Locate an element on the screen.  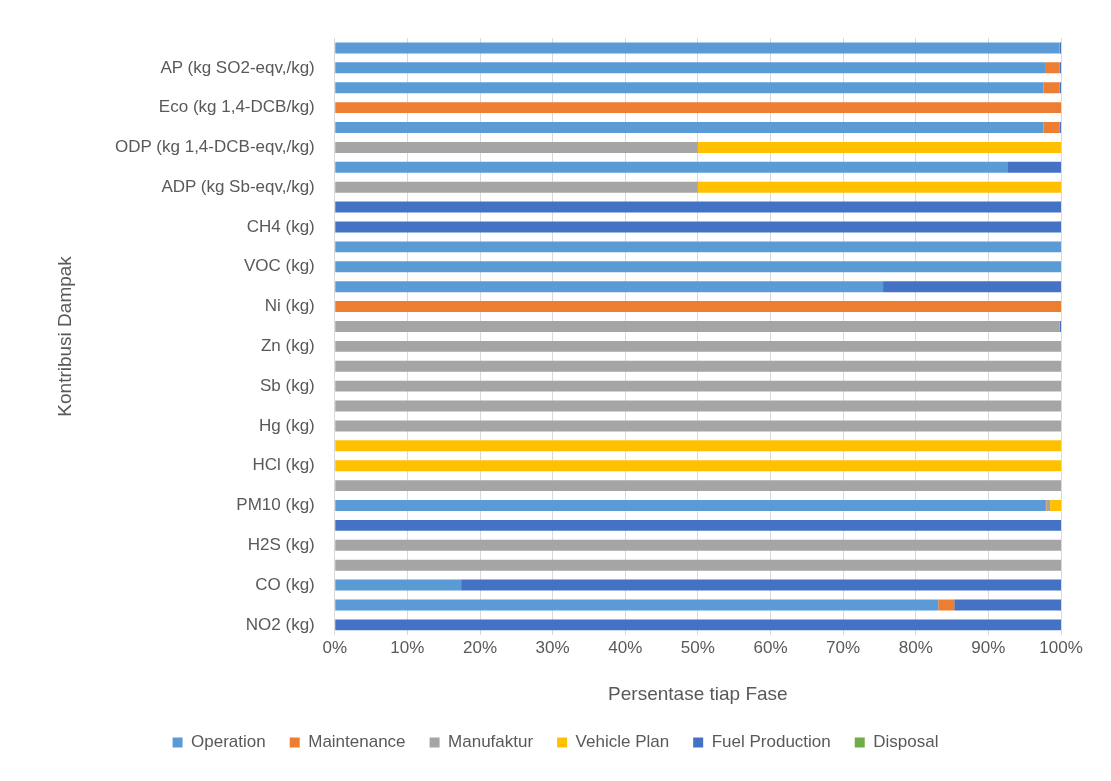
y-tick-label: CO (kg) is located at coordinates (285, 584).